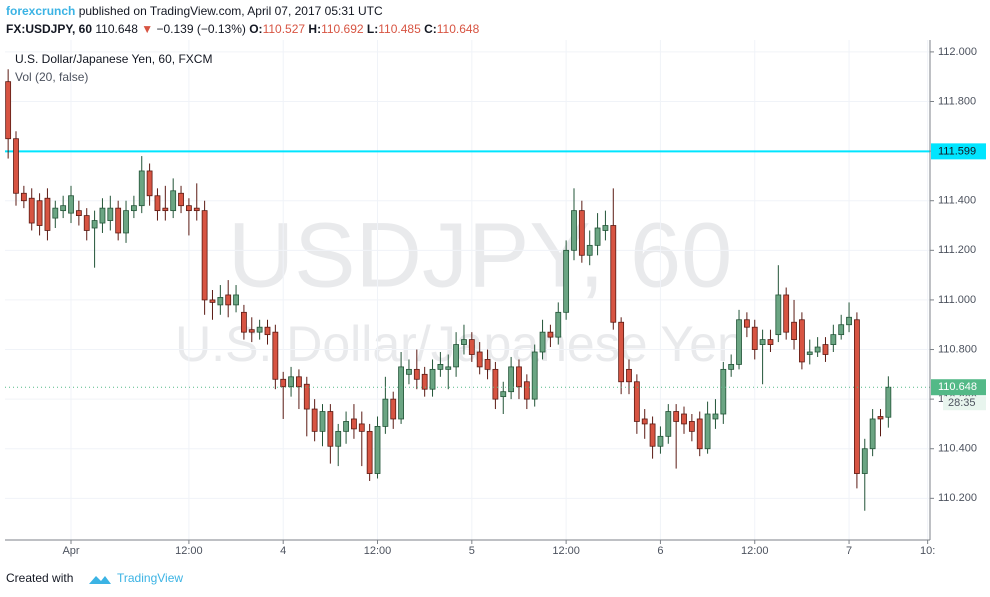  I want to click on author: forexcrunch, so click(40, 11).